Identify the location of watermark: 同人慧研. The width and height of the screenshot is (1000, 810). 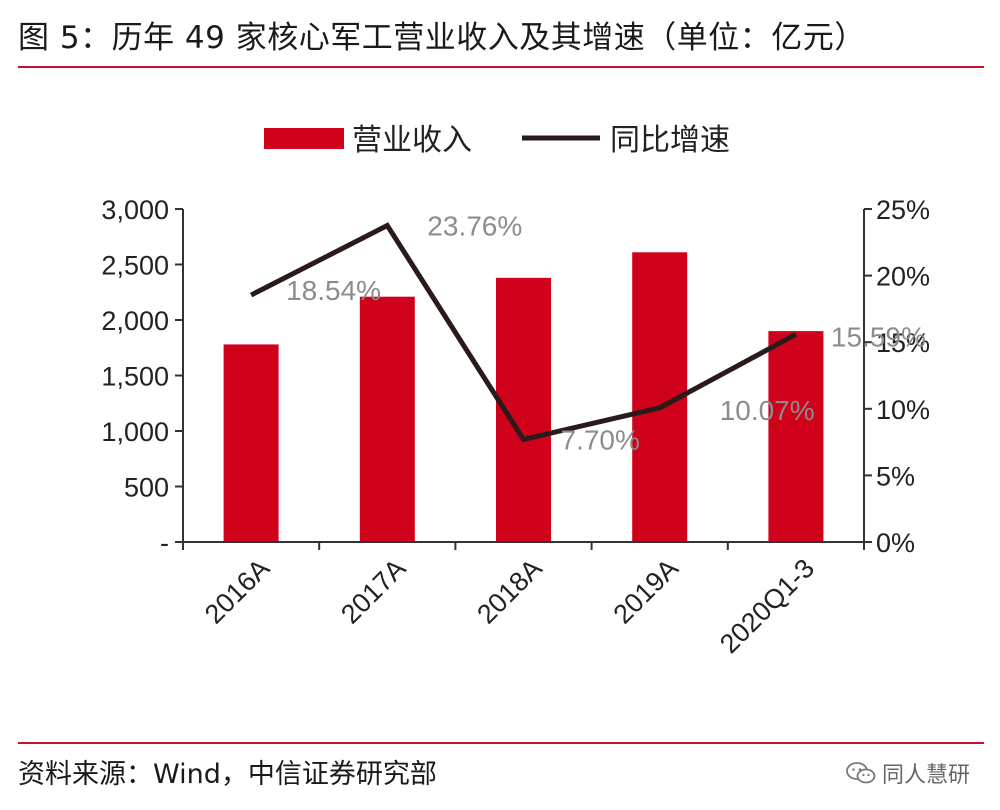
(908, 773).